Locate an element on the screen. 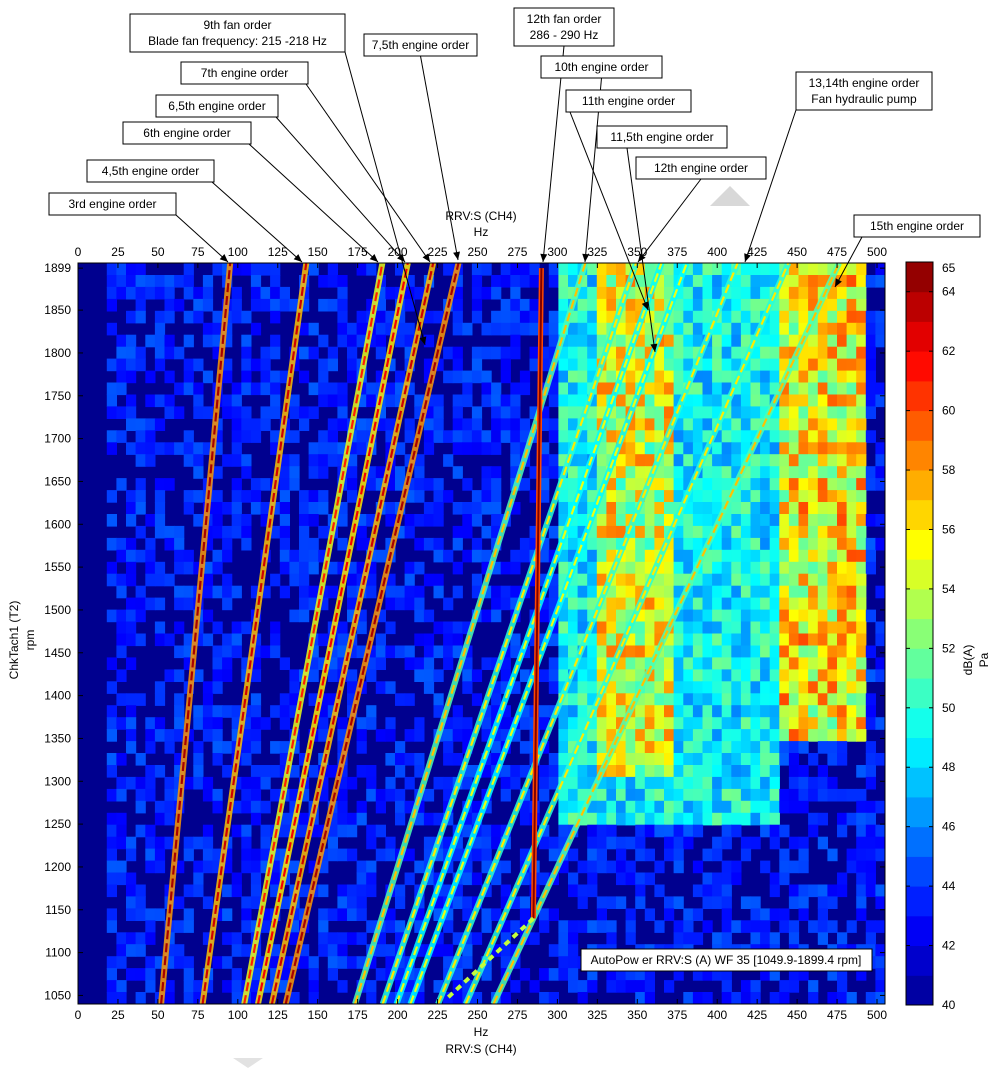  annotation-callout: 7,5th engine order is located at coordinates (420, 147).